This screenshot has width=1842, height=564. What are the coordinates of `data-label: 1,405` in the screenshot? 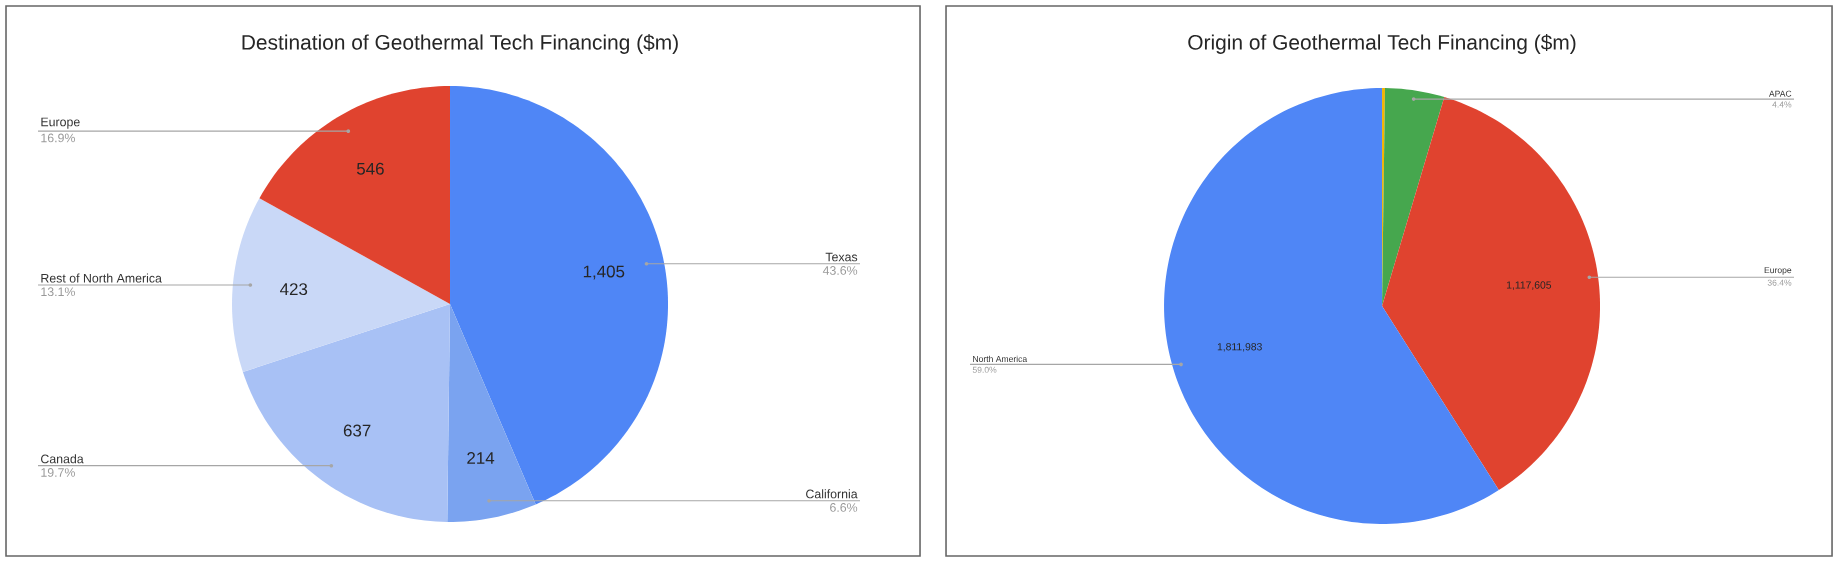 It's located at (604, 272).